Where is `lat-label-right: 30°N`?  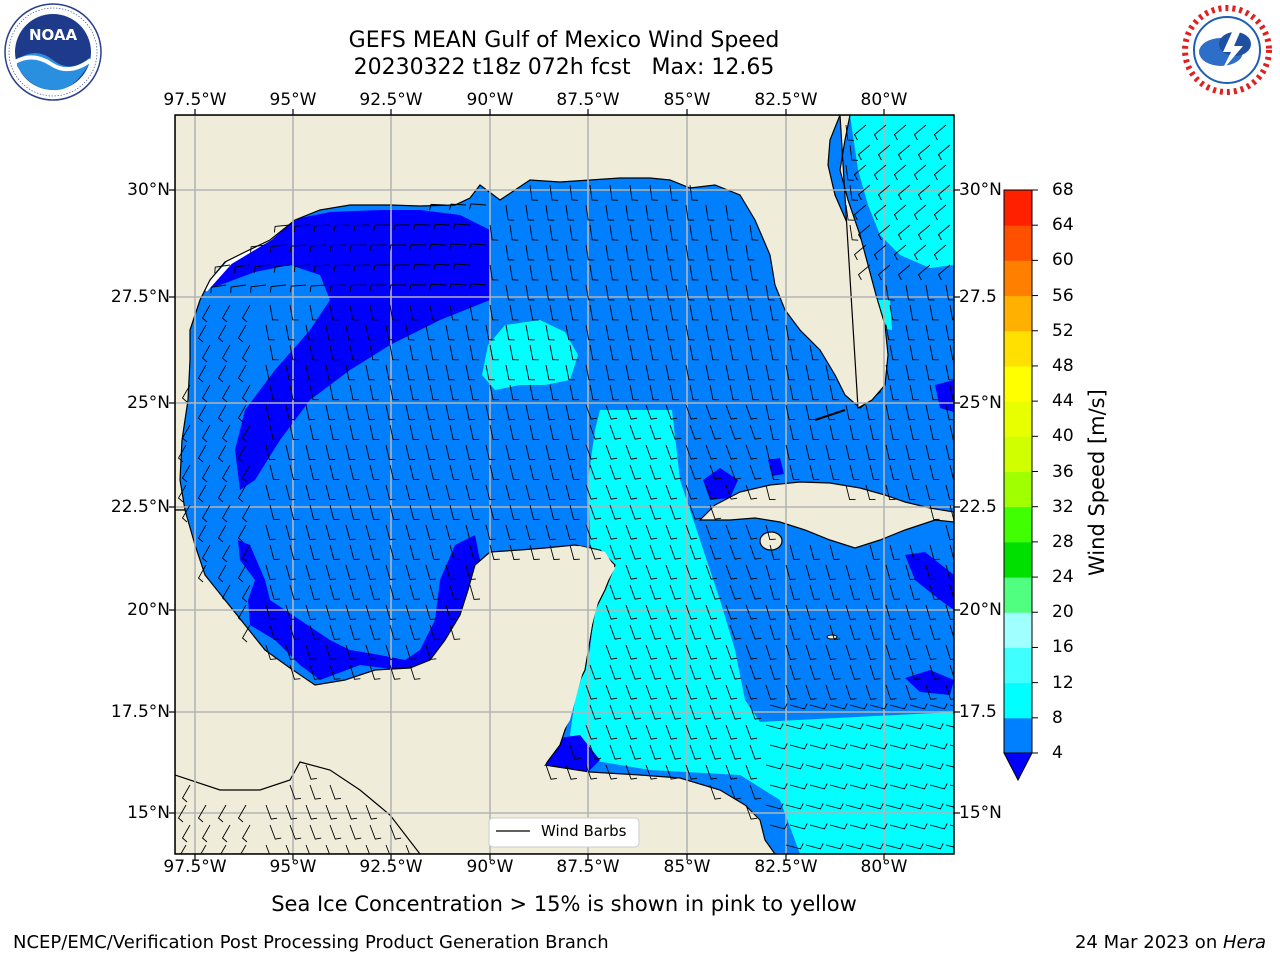
lat-label-right: 30°N is located at coordinates (980, 190).